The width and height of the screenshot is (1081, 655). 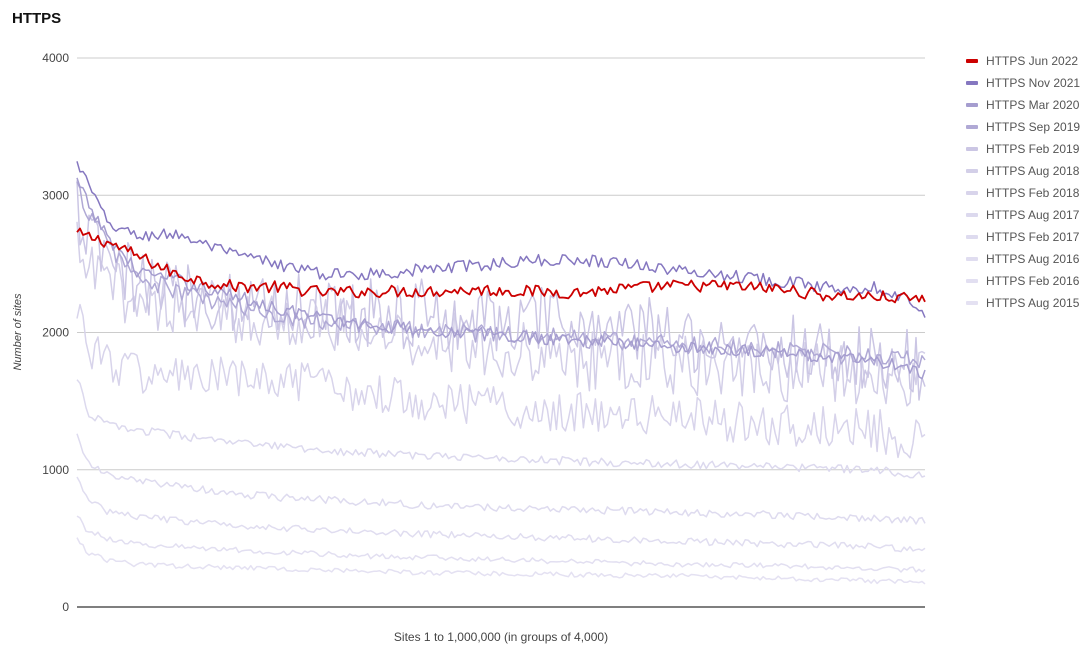 I want to click on legend-item: HTTPS Aug 2016, so click(x=1023, y=259).